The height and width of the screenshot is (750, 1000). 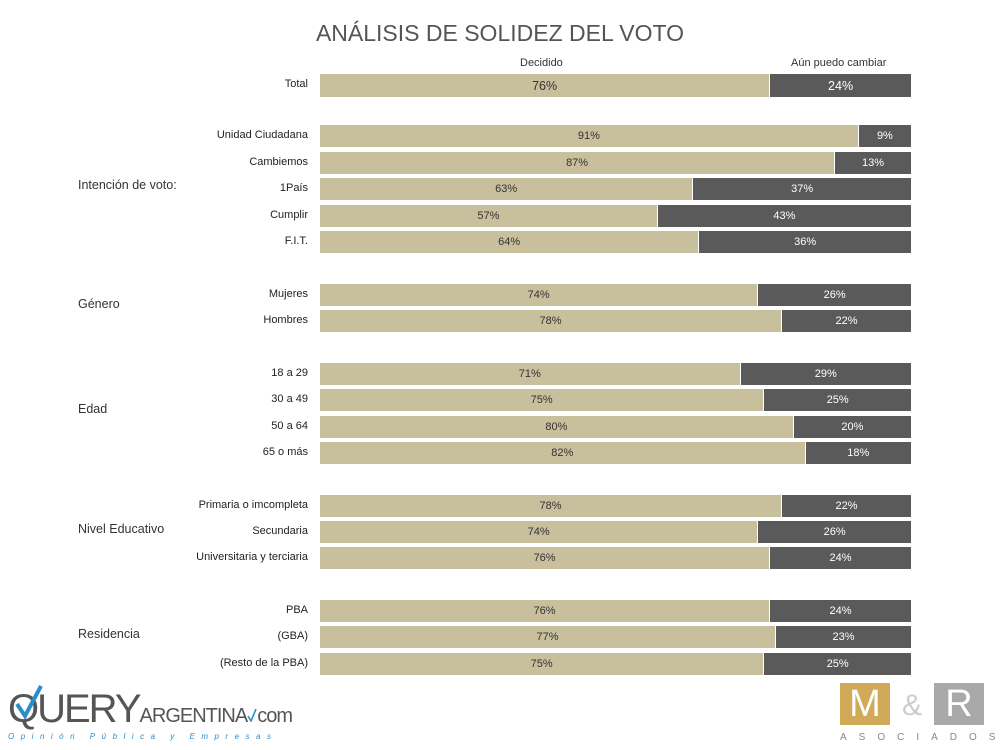 I want to click on group-label: Edad, so click(x=93, y=409).